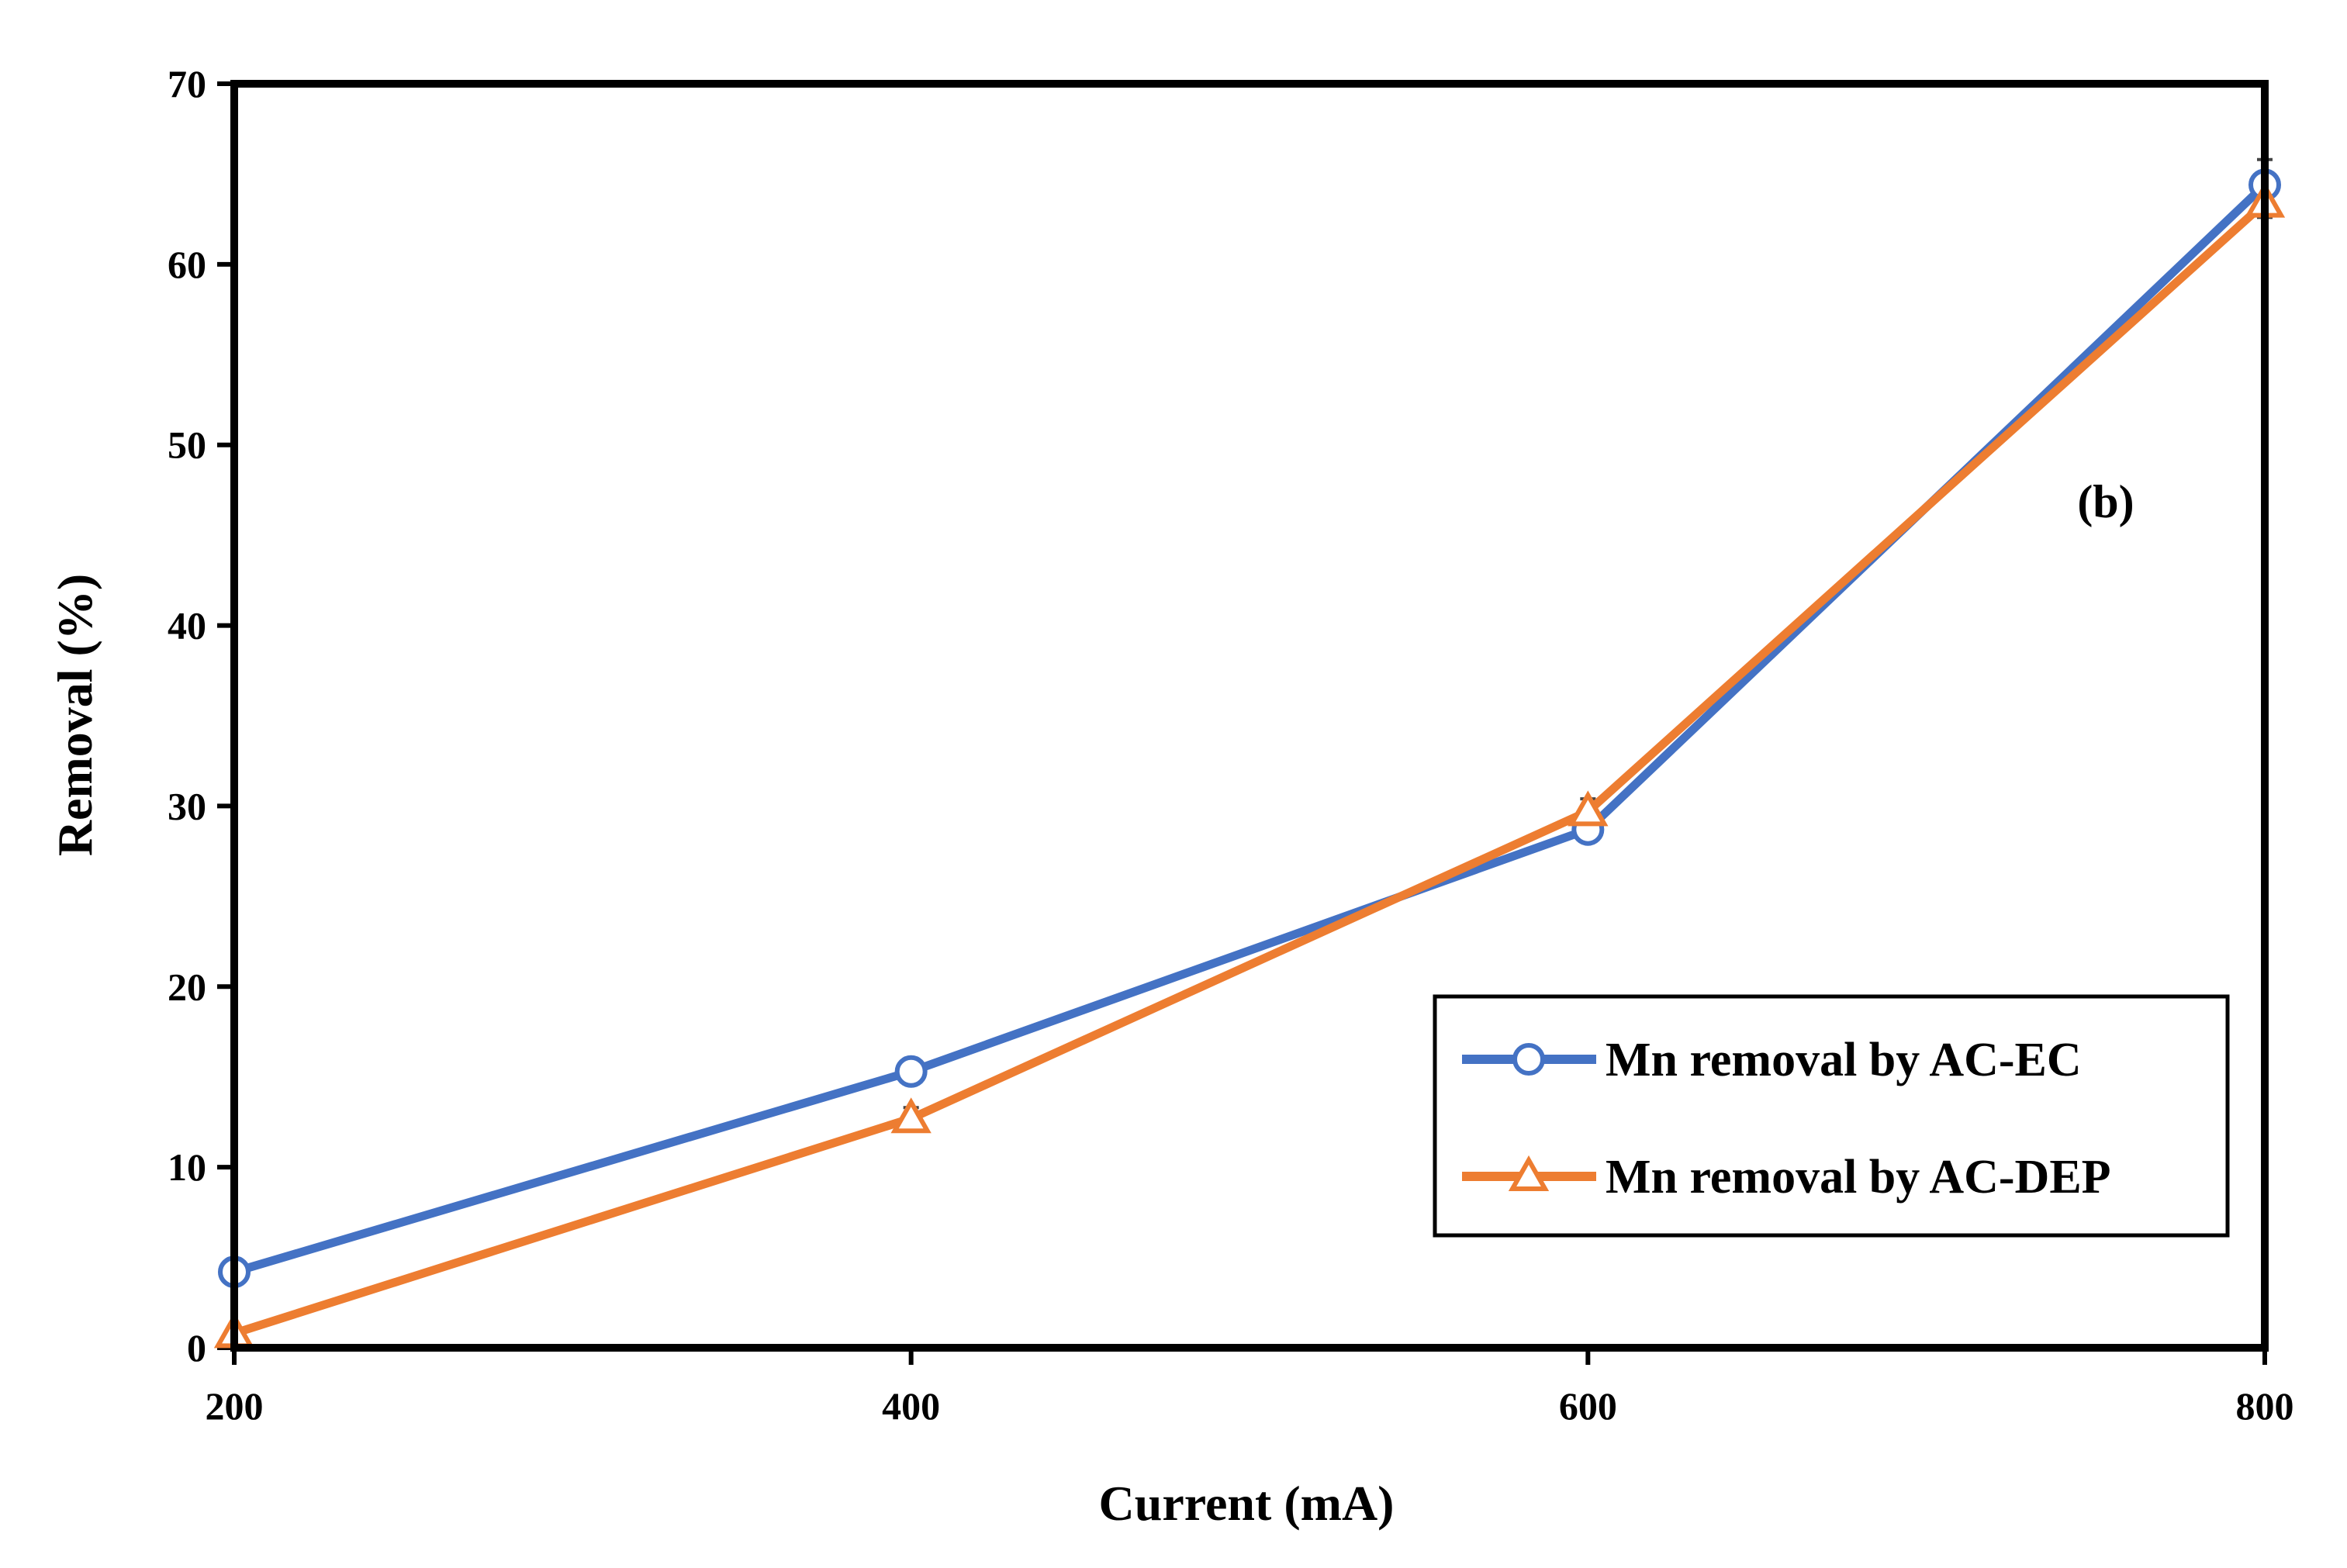 The width and height of the screenshot is (2347, 1568). I want to click on legend-box, so click(1831, 1116).